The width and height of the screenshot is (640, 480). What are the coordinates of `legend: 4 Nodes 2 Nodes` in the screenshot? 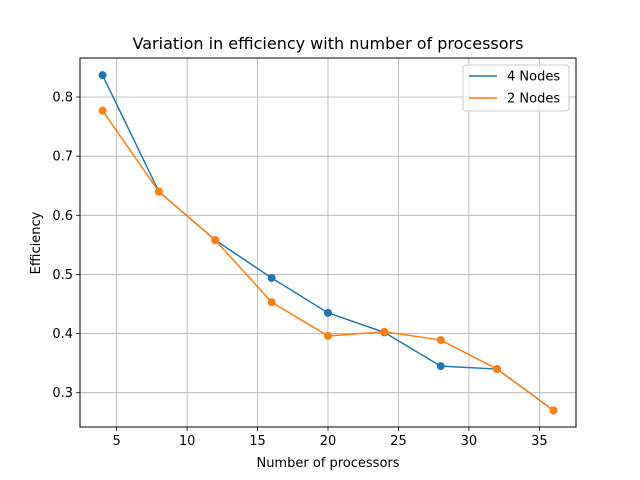 It's located at (516, 88).